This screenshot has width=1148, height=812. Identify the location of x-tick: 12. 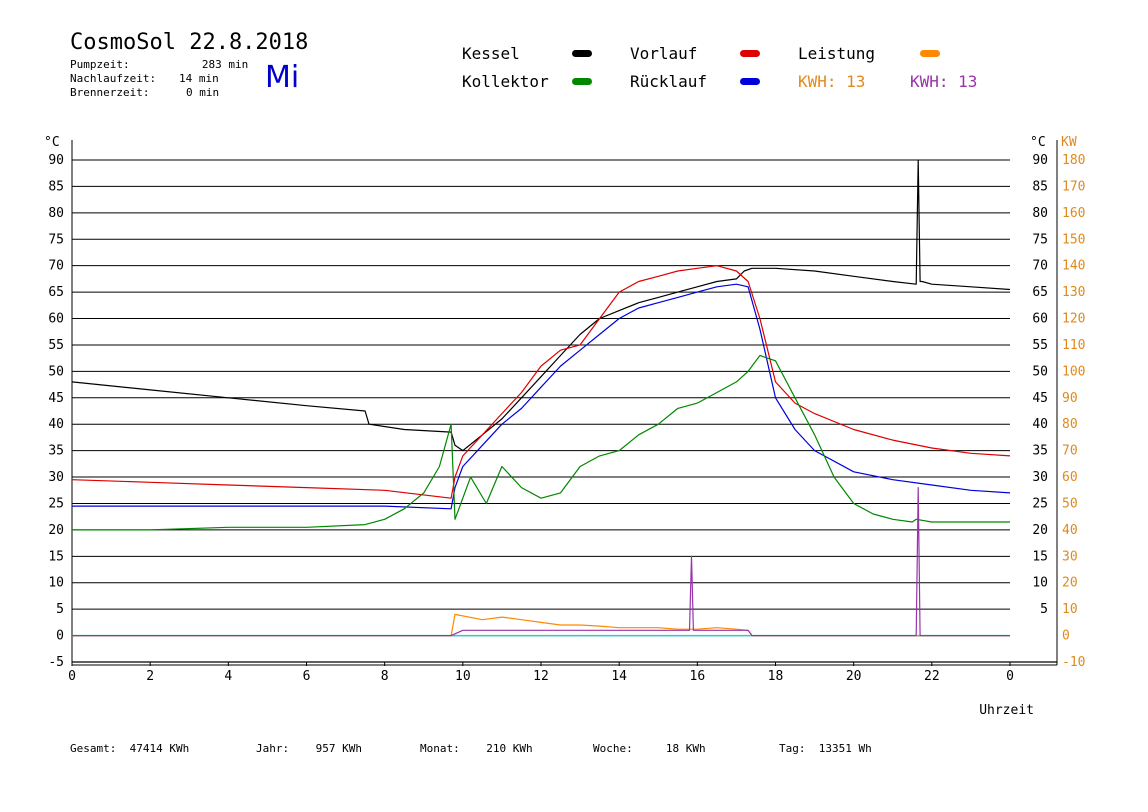
(541, 676).